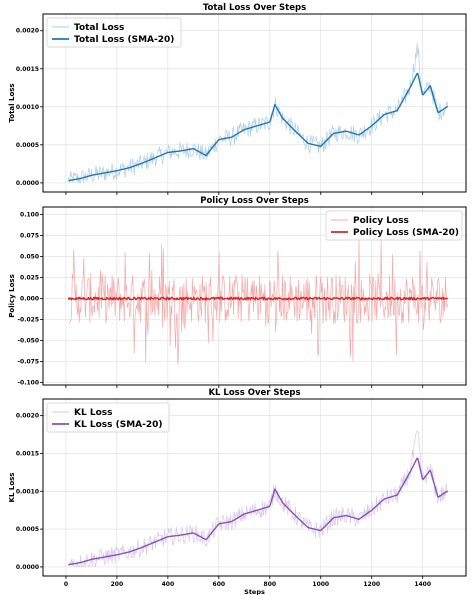  Describe the element at coordinates (93, 413) in the screenshot. I see `legend-label: KL Loss` at that location.